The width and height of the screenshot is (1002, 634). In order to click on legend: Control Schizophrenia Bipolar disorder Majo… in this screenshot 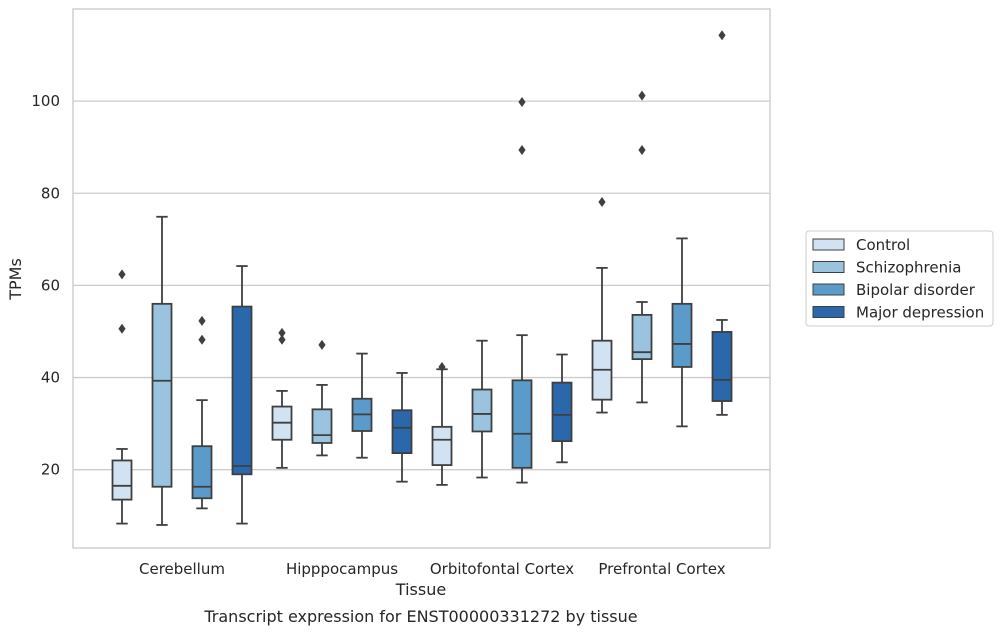, I will do `click(899, 278)`.